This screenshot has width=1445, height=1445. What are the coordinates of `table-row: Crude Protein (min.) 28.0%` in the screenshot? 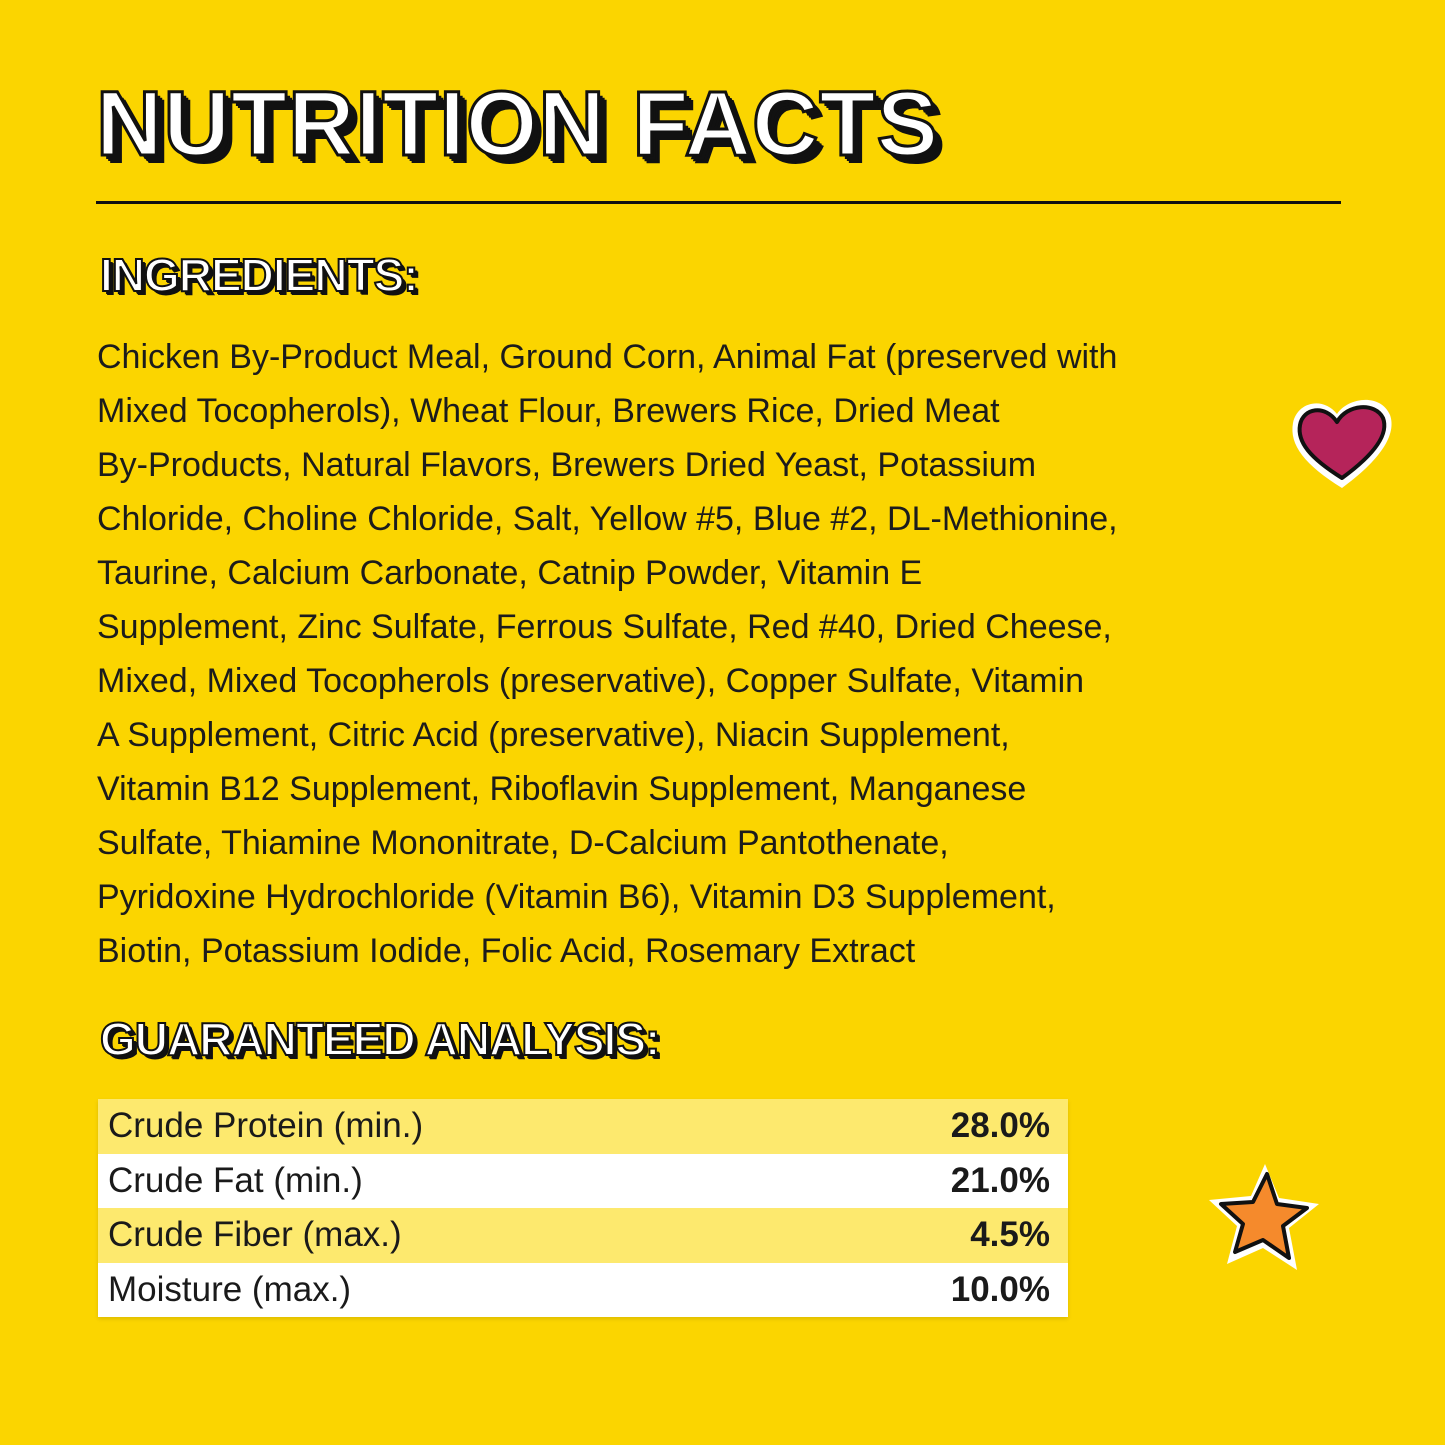 It's located at (583, 1126).